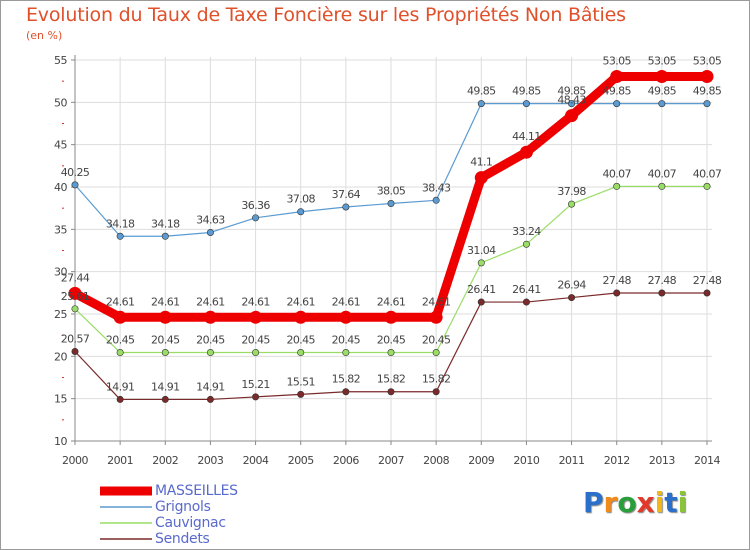  Describe the element at coordinates (662, 186) in the screenshot. I see `point-cauvignac-2013` at that location.